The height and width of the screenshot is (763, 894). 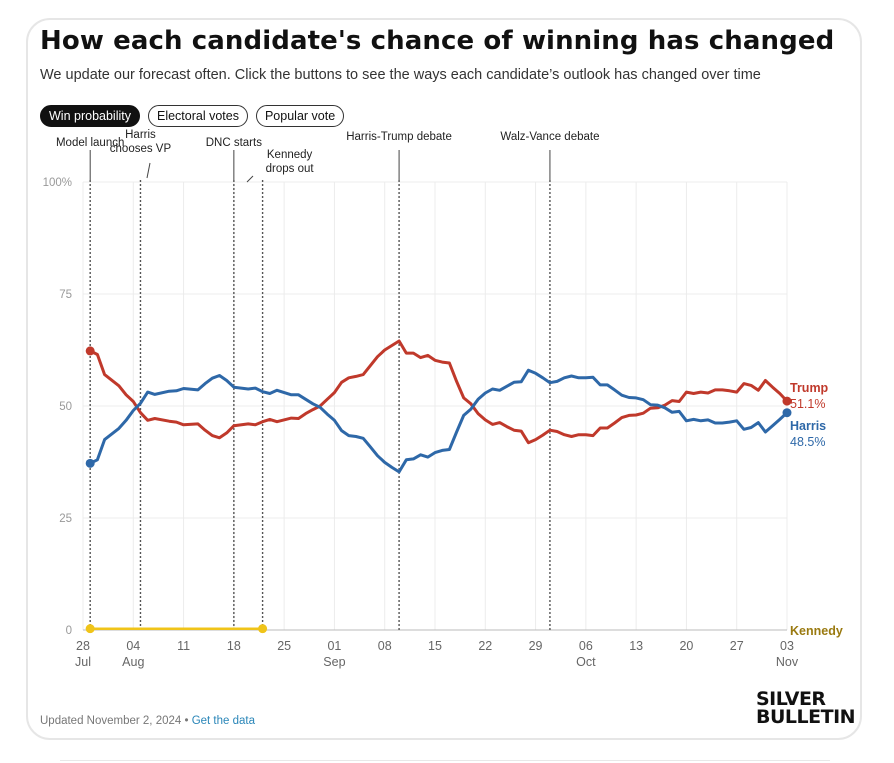 I want to click on series-line-harris, so click(x=438, y=421).